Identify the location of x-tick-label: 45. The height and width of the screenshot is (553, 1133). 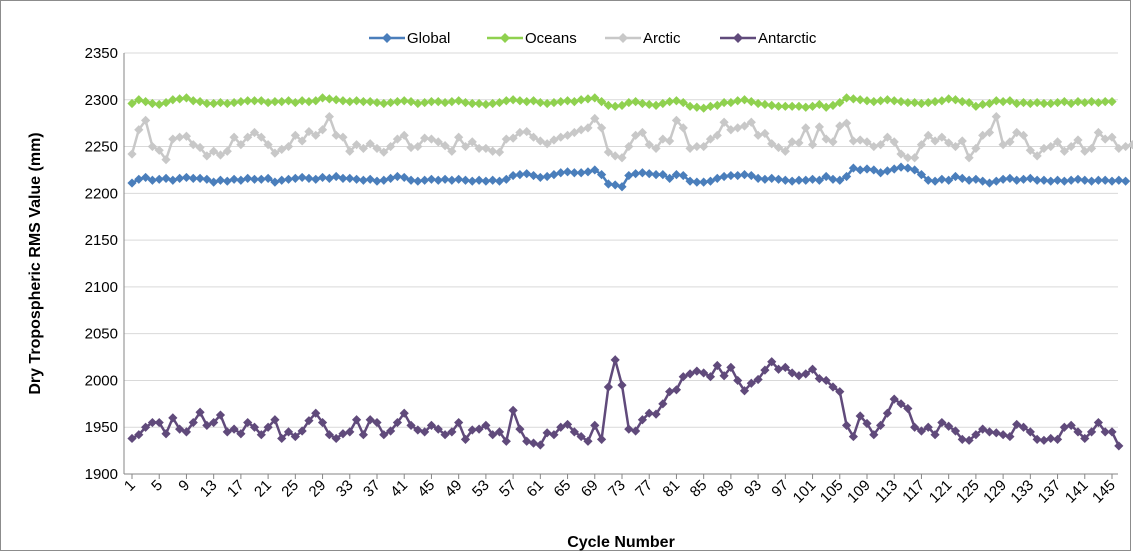
(426, 489).